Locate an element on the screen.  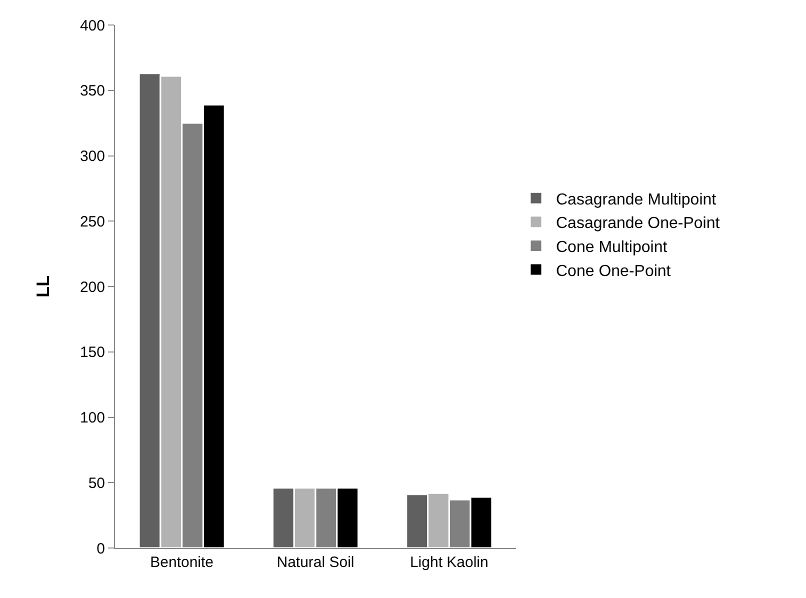
legend-label: Casagrande Multipoint is located at coordinates (636, 199).